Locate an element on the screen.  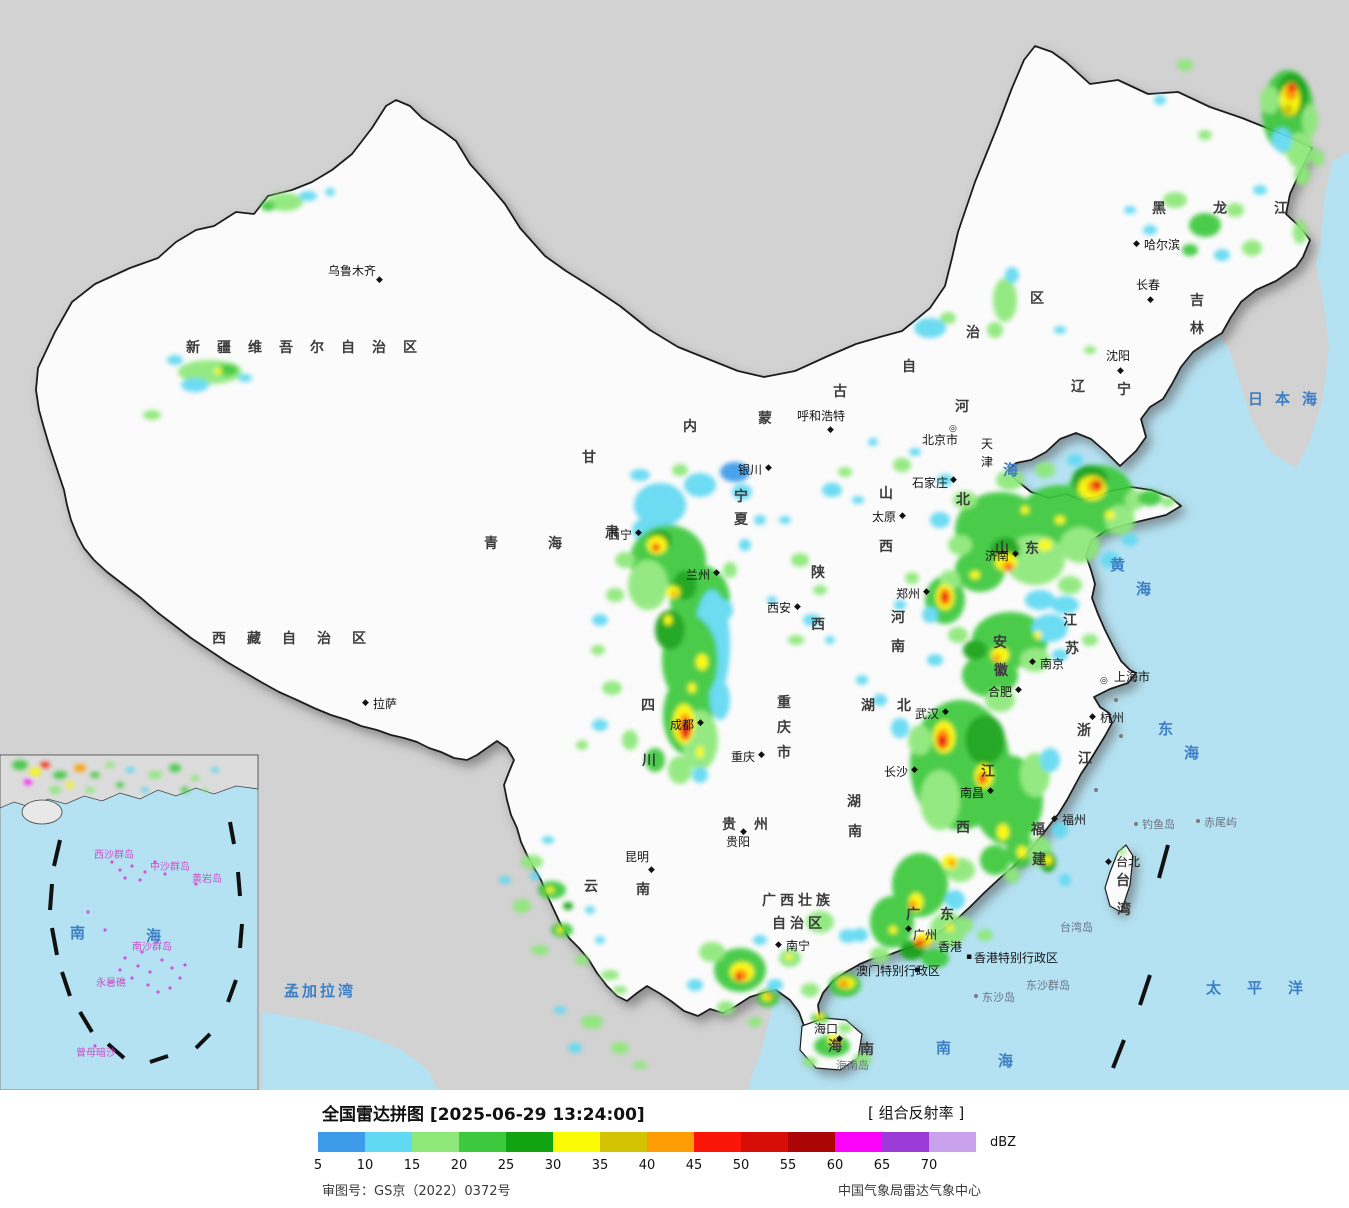
map-label: 黄 is located at coordinates (1117, 565).